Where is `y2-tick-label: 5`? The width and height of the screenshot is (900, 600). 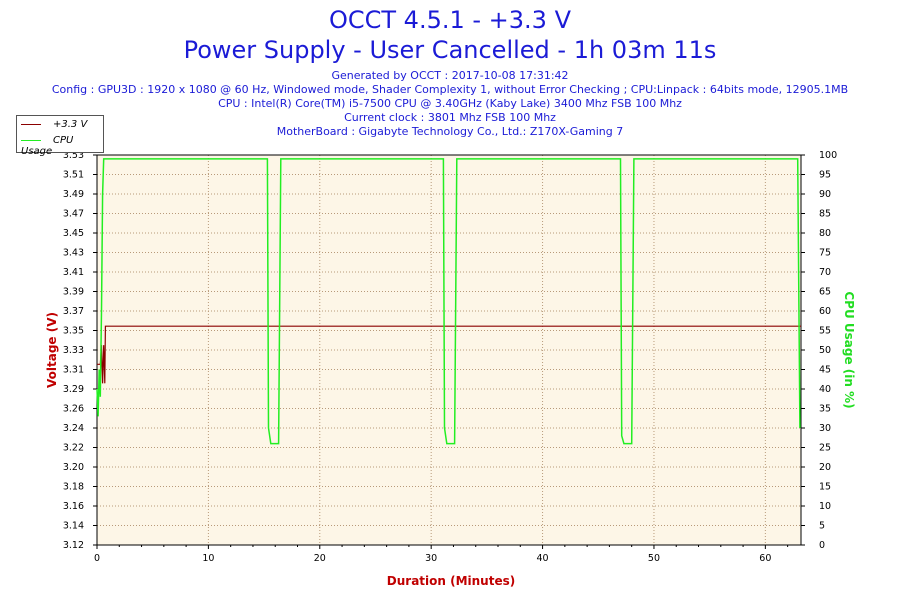 y2-tick-label: 5 is located at coordinates (822, 526).